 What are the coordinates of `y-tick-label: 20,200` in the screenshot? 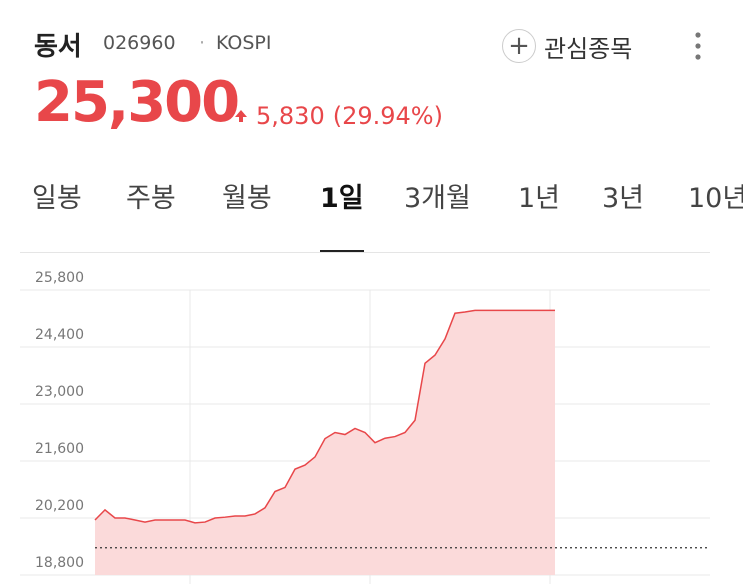 It's located at (59, 506).